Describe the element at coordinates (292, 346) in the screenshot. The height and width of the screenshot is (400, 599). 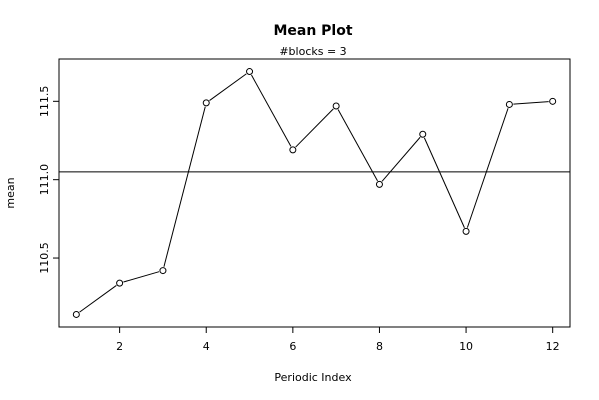
I see `x-tick-label: 6` at that location.